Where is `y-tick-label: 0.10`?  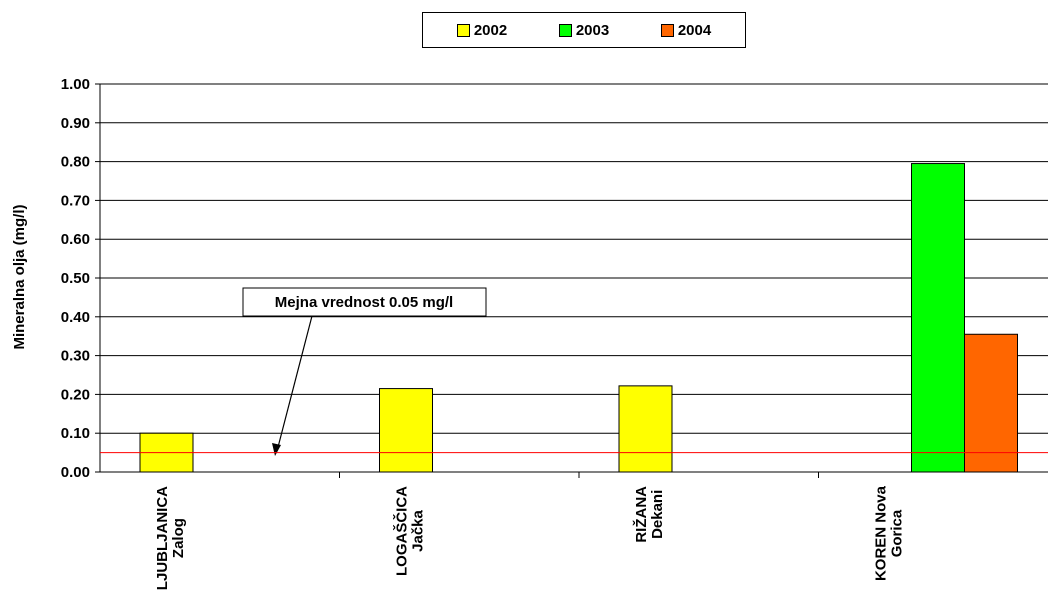
y-tick-label: 0.10 is located at coordinates (75, 433).